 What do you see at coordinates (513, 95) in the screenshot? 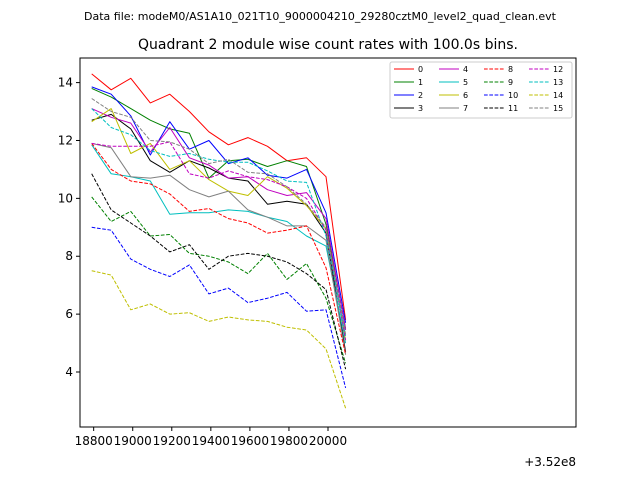
I see `legend-label-10: 10` at bounding box center [513, 95].